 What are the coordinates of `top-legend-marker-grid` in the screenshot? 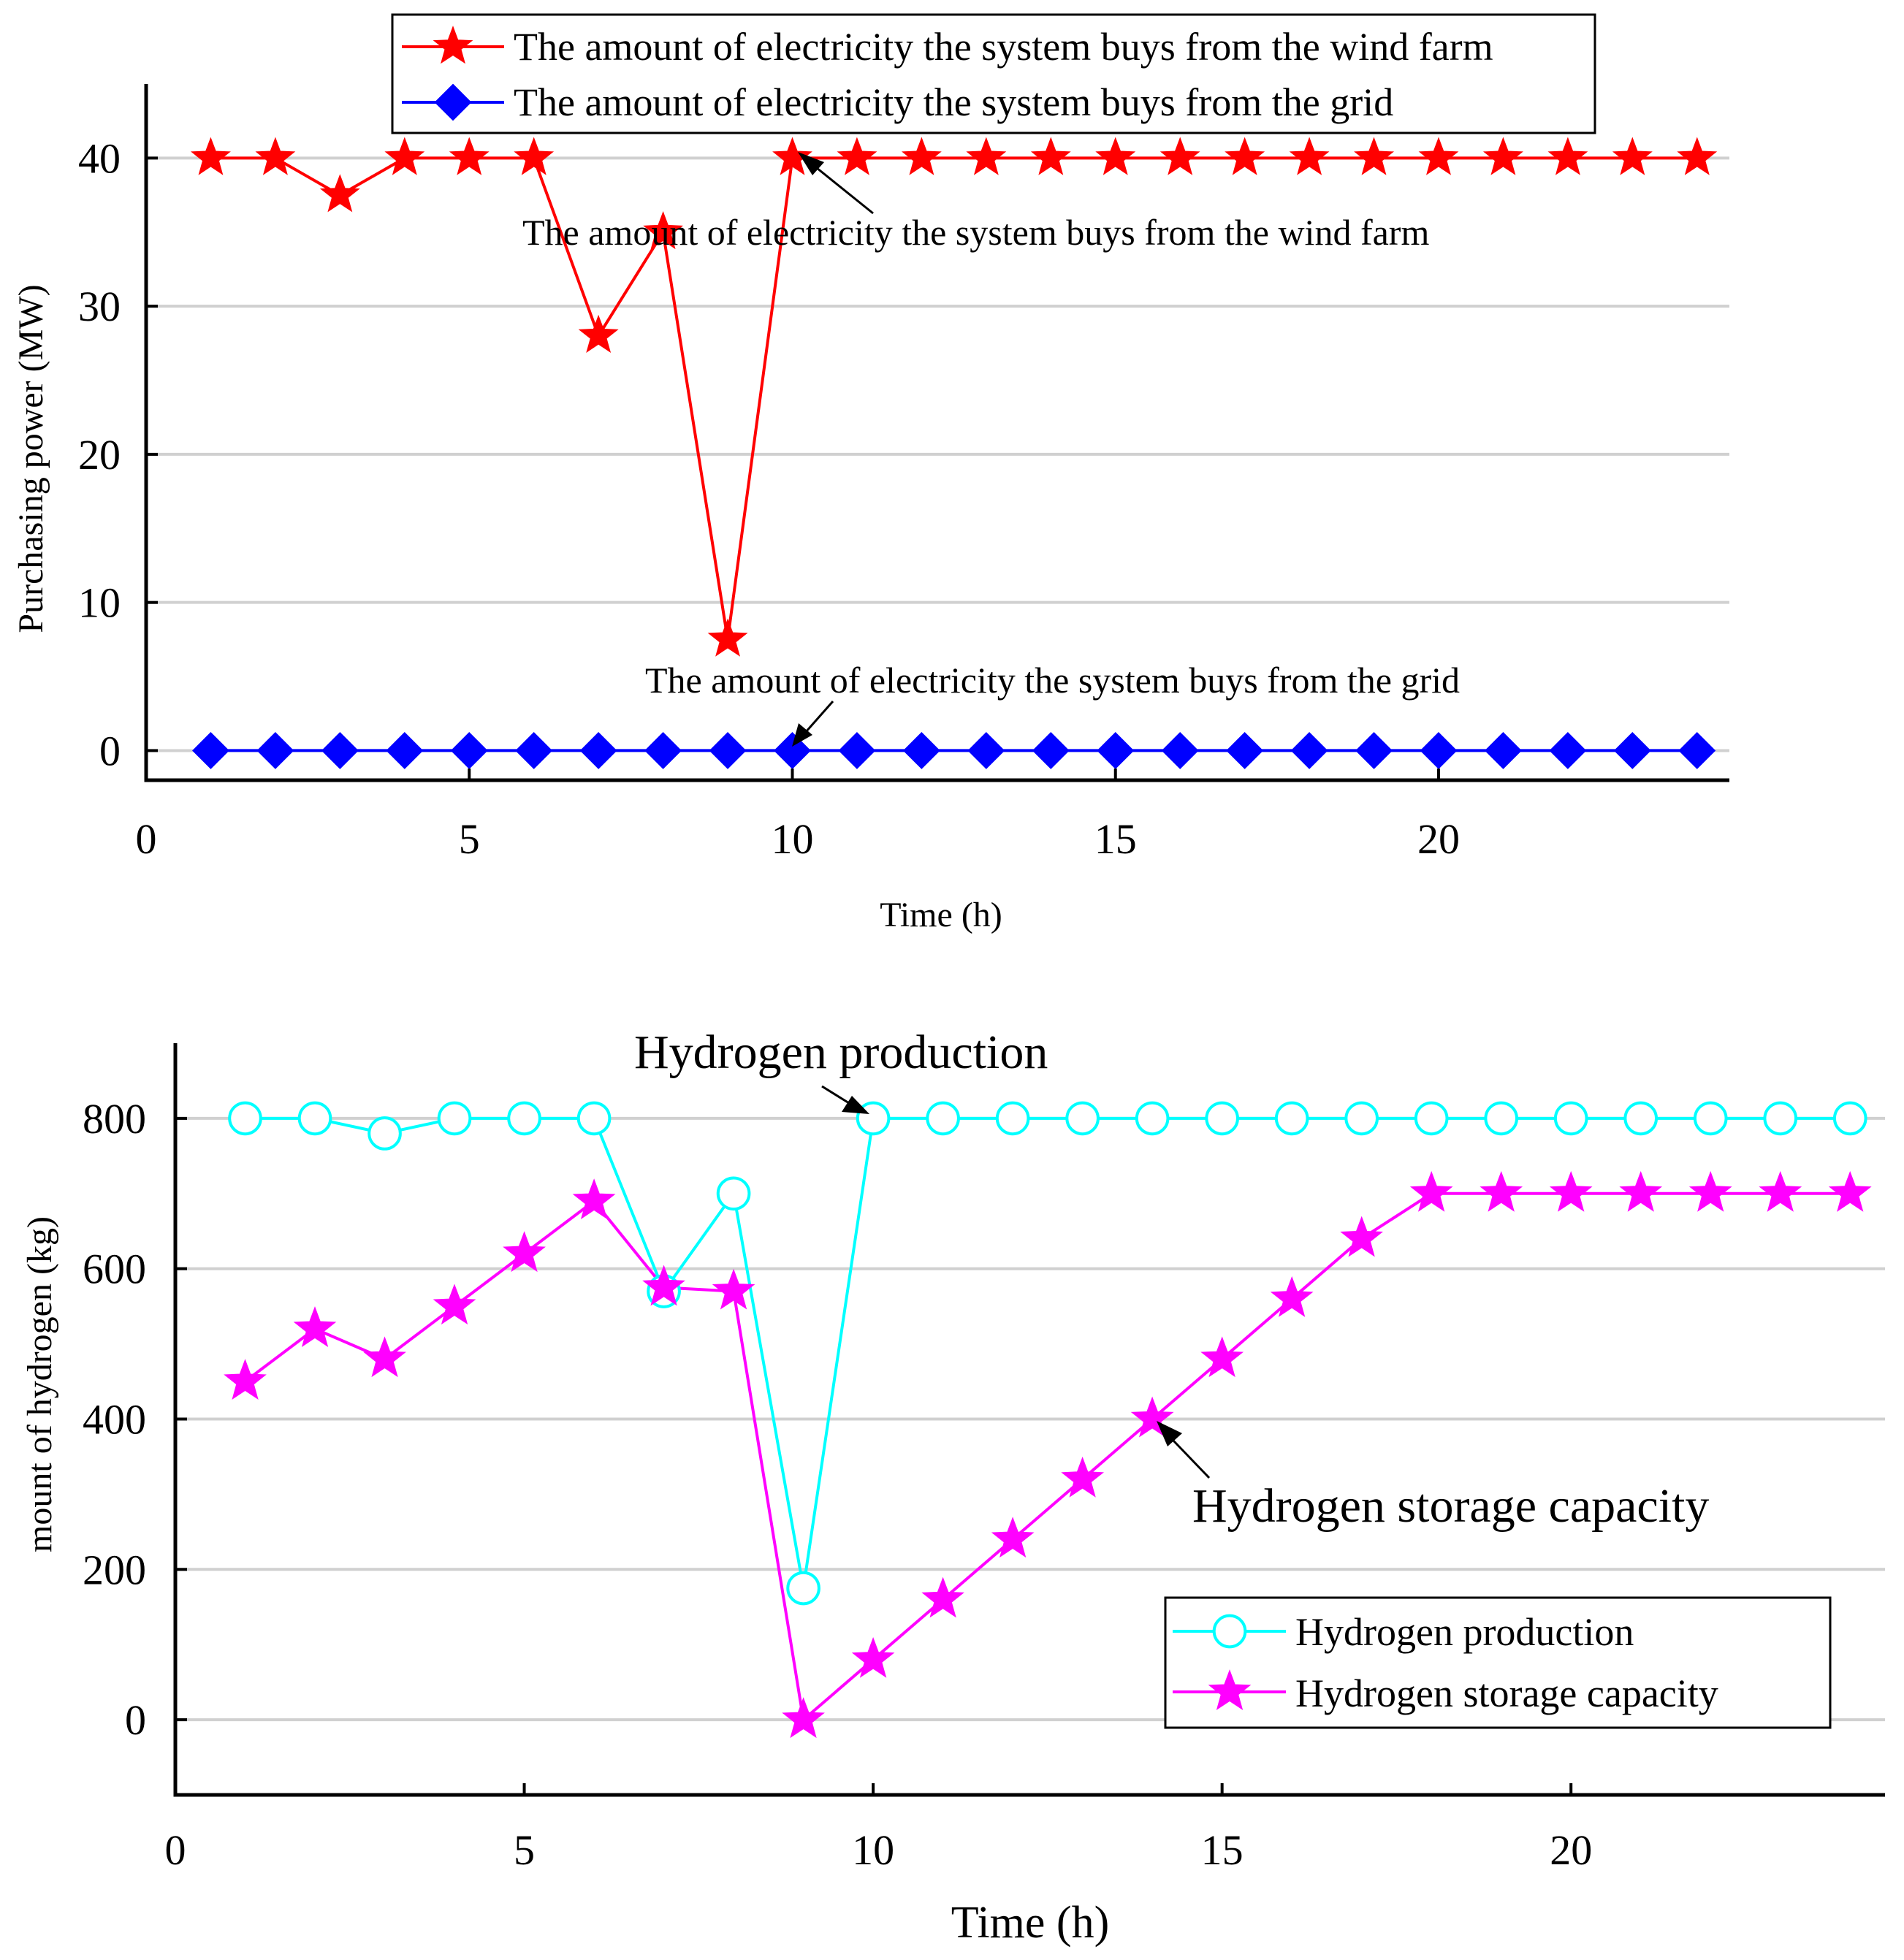 It's located at (453, 102).